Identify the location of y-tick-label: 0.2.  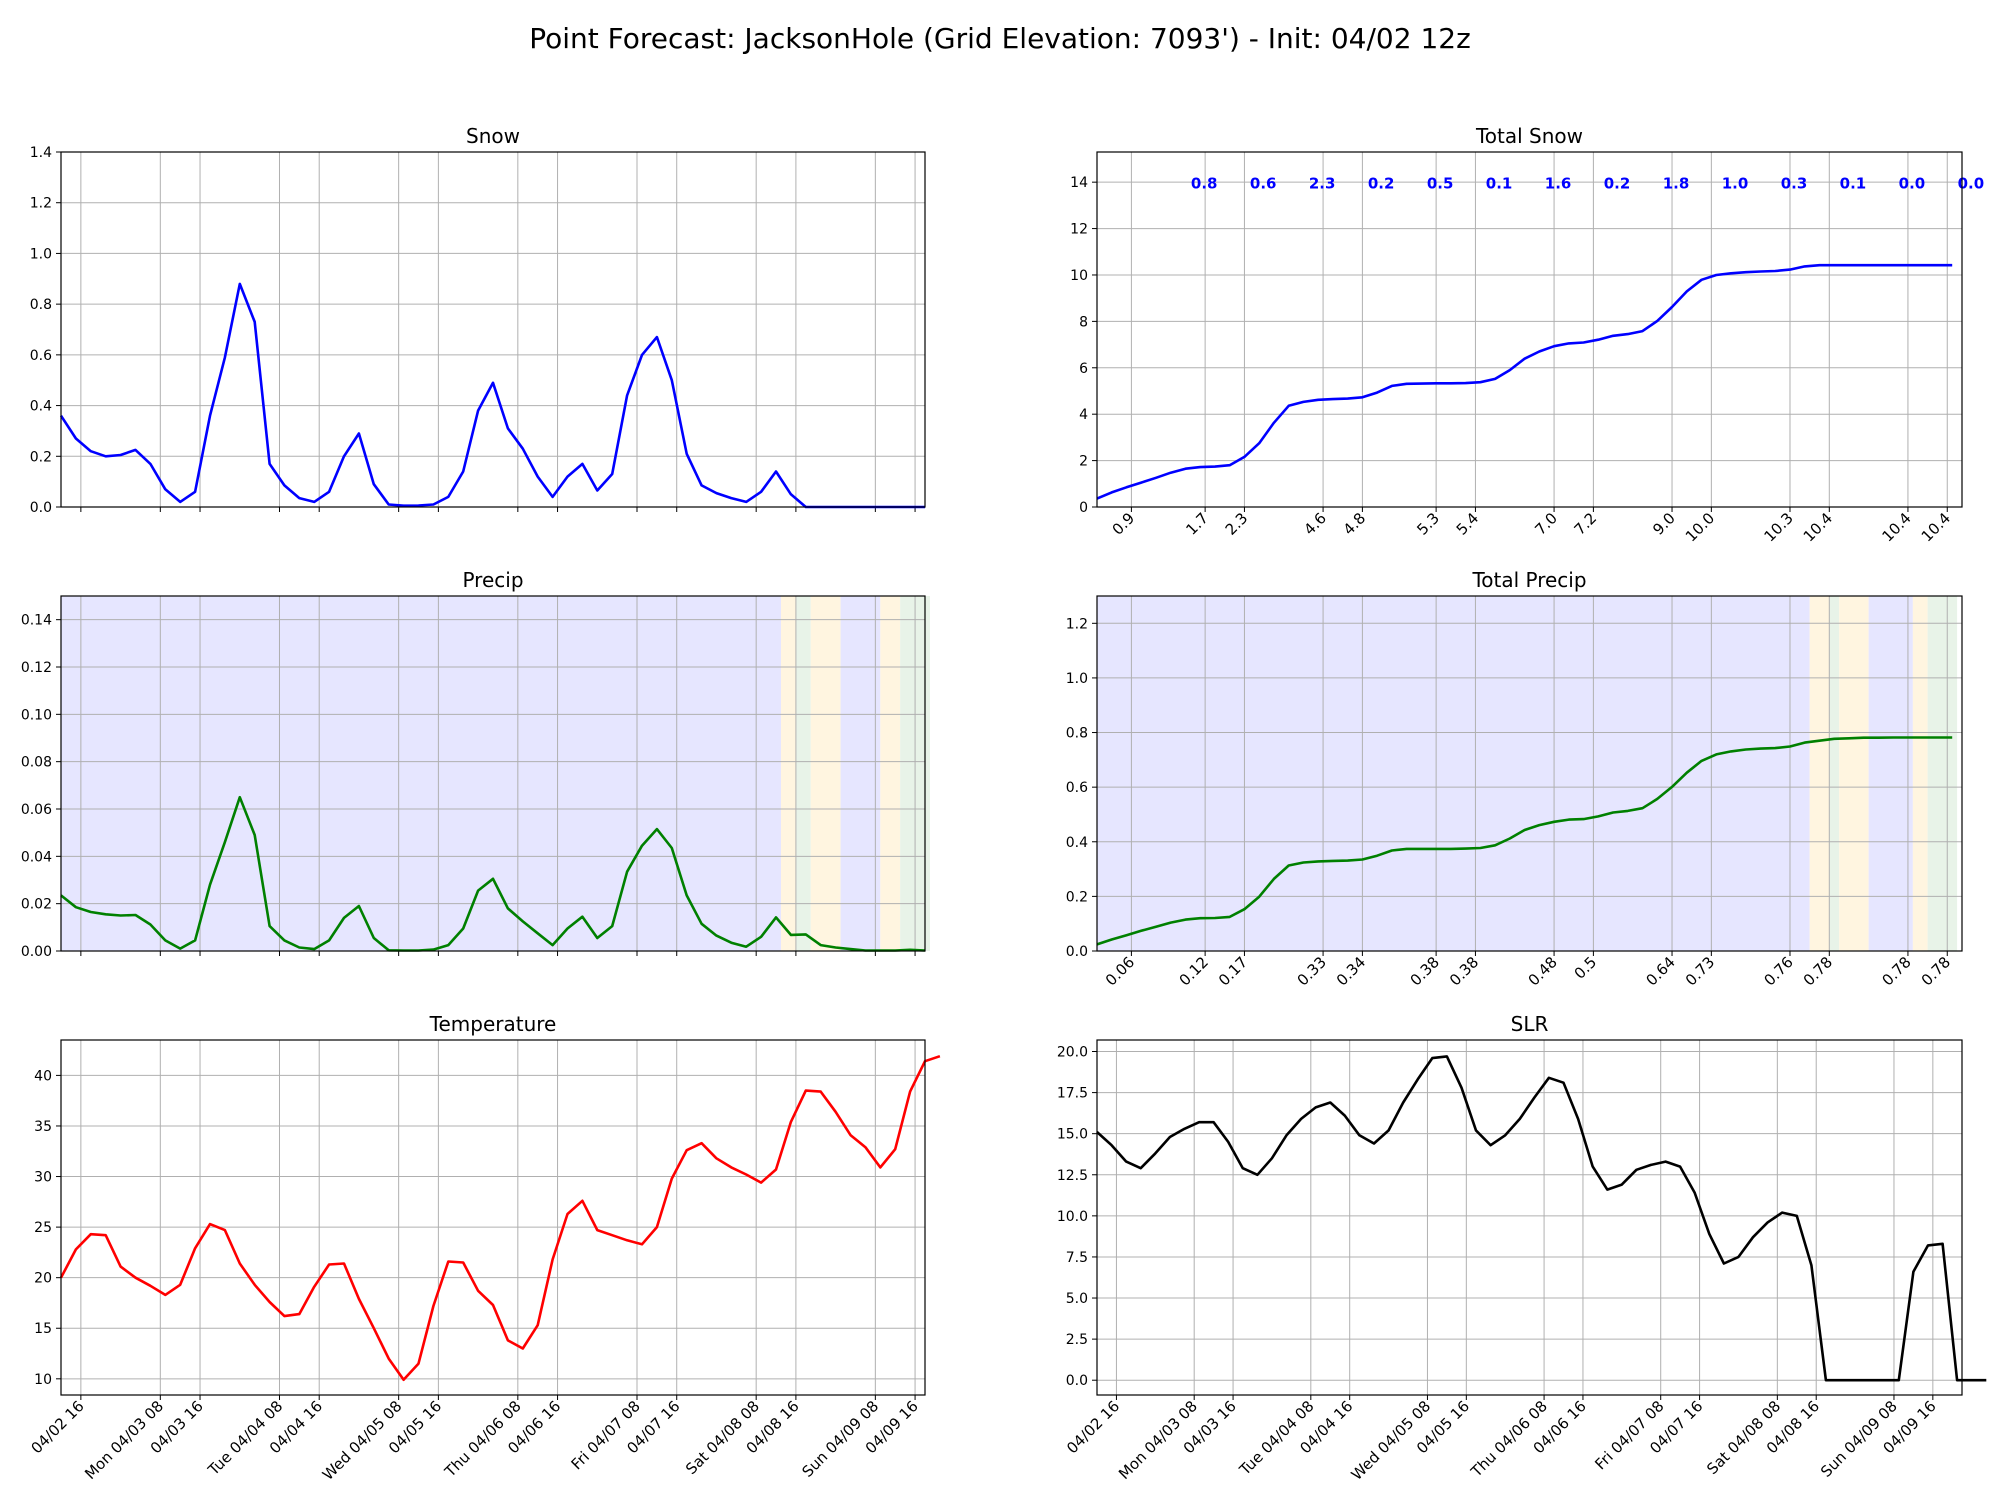
(41, 457).